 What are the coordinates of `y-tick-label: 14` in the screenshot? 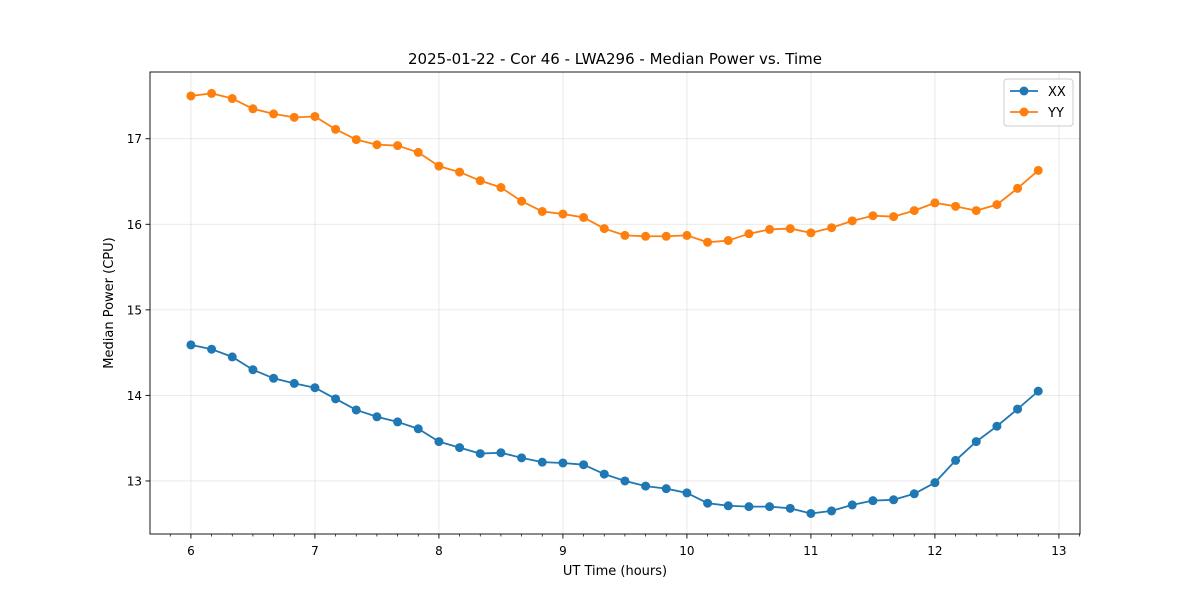 It's located at (134, 396).